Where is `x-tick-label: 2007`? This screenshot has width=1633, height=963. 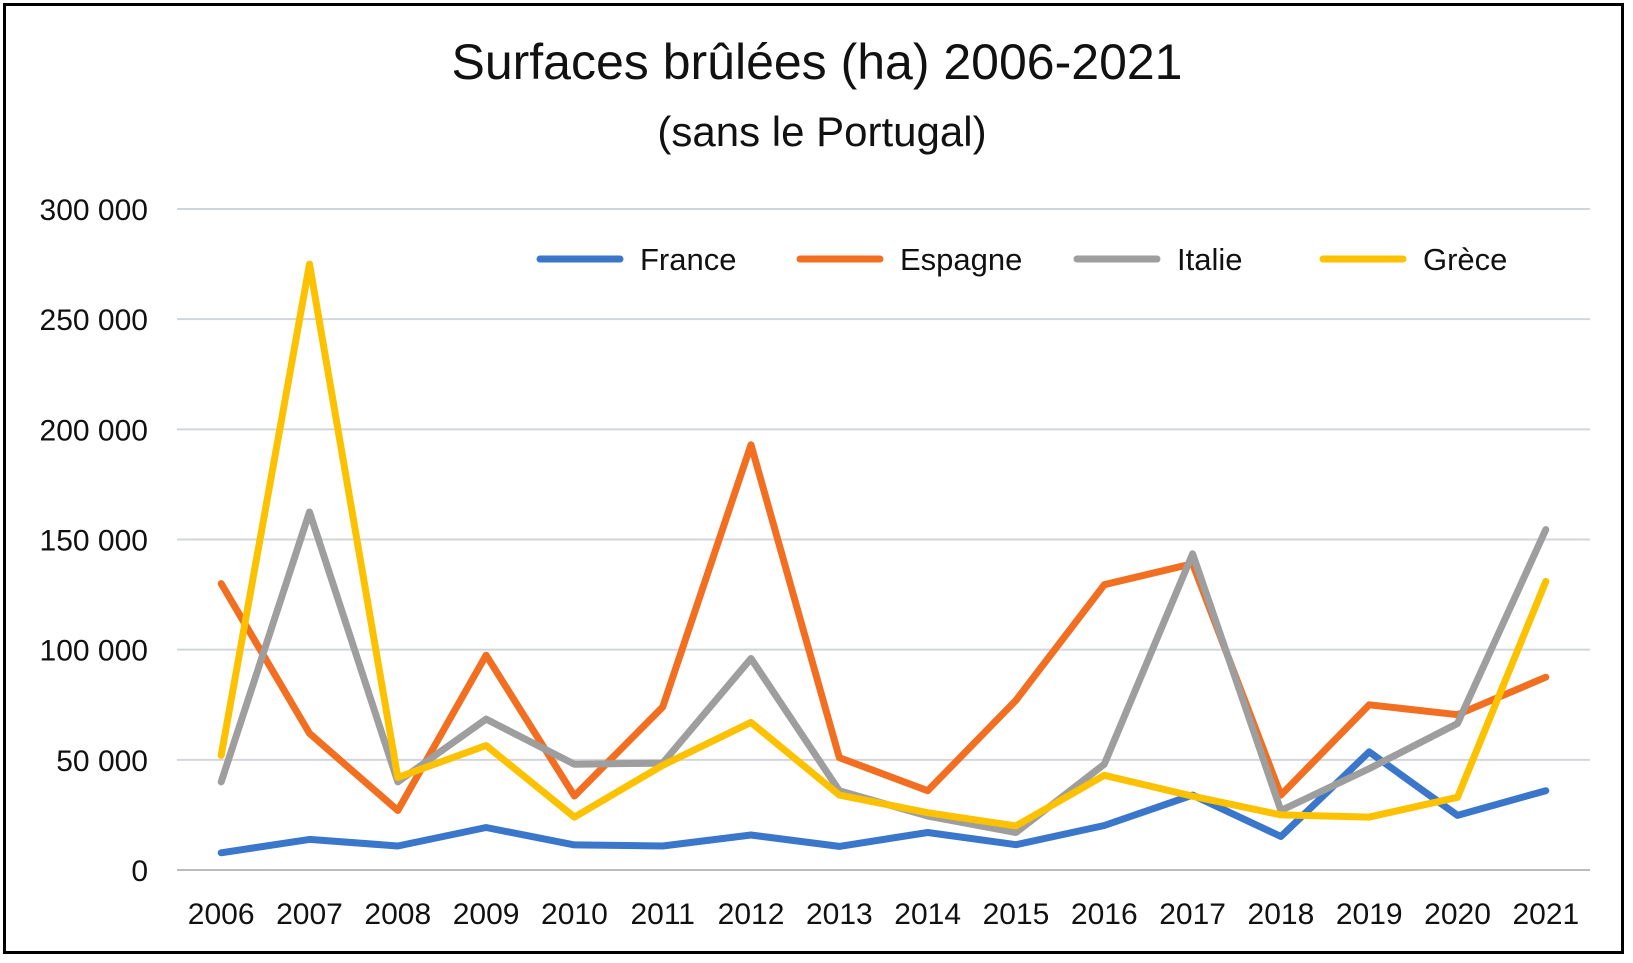 x-tick-label: 2007 is located at coordinates (309, 914).